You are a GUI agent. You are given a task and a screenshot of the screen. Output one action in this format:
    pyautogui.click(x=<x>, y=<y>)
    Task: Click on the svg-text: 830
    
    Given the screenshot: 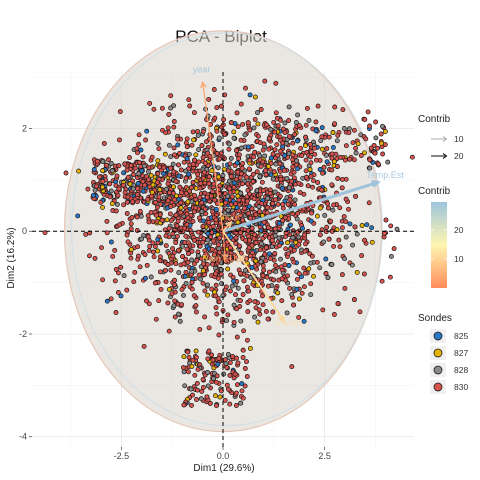 What is the action you would take?
    pyautogui.click(x=461, y=387)
    